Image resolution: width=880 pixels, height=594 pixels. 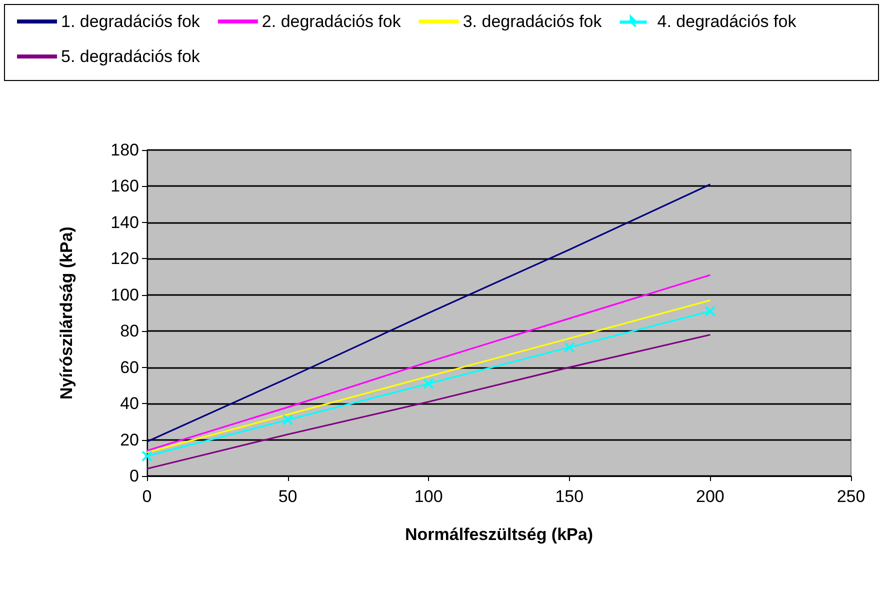 What do you see at coordinates (727, 21) in the screenshot?
I see `legend-label: 4. degradációs fok` at bounding box center [727, 21].